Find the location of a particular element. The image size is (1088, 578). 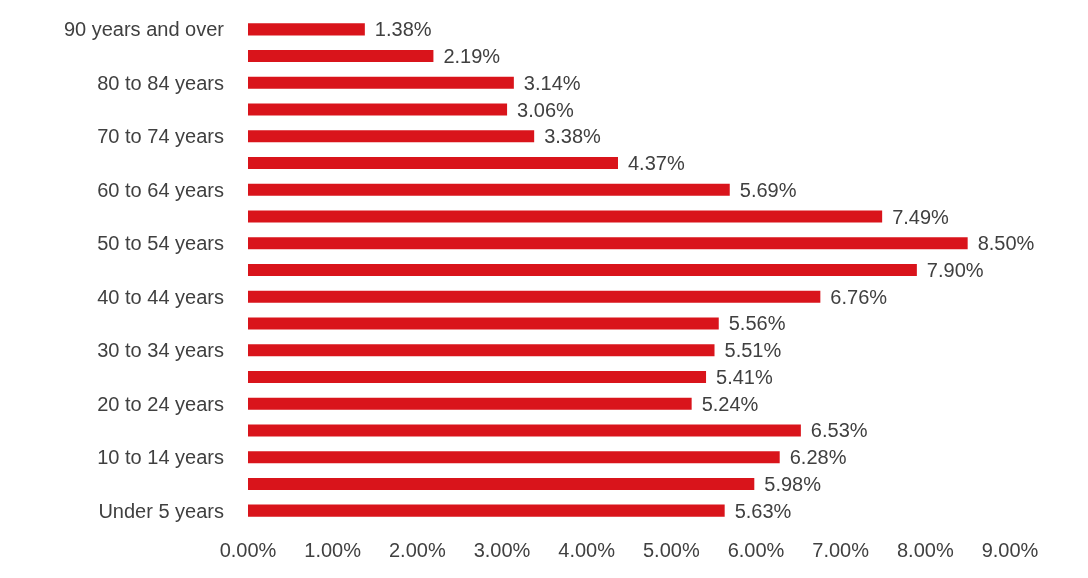

y-tick-label: 60 to 64 years is located at coordinates (160, 189).